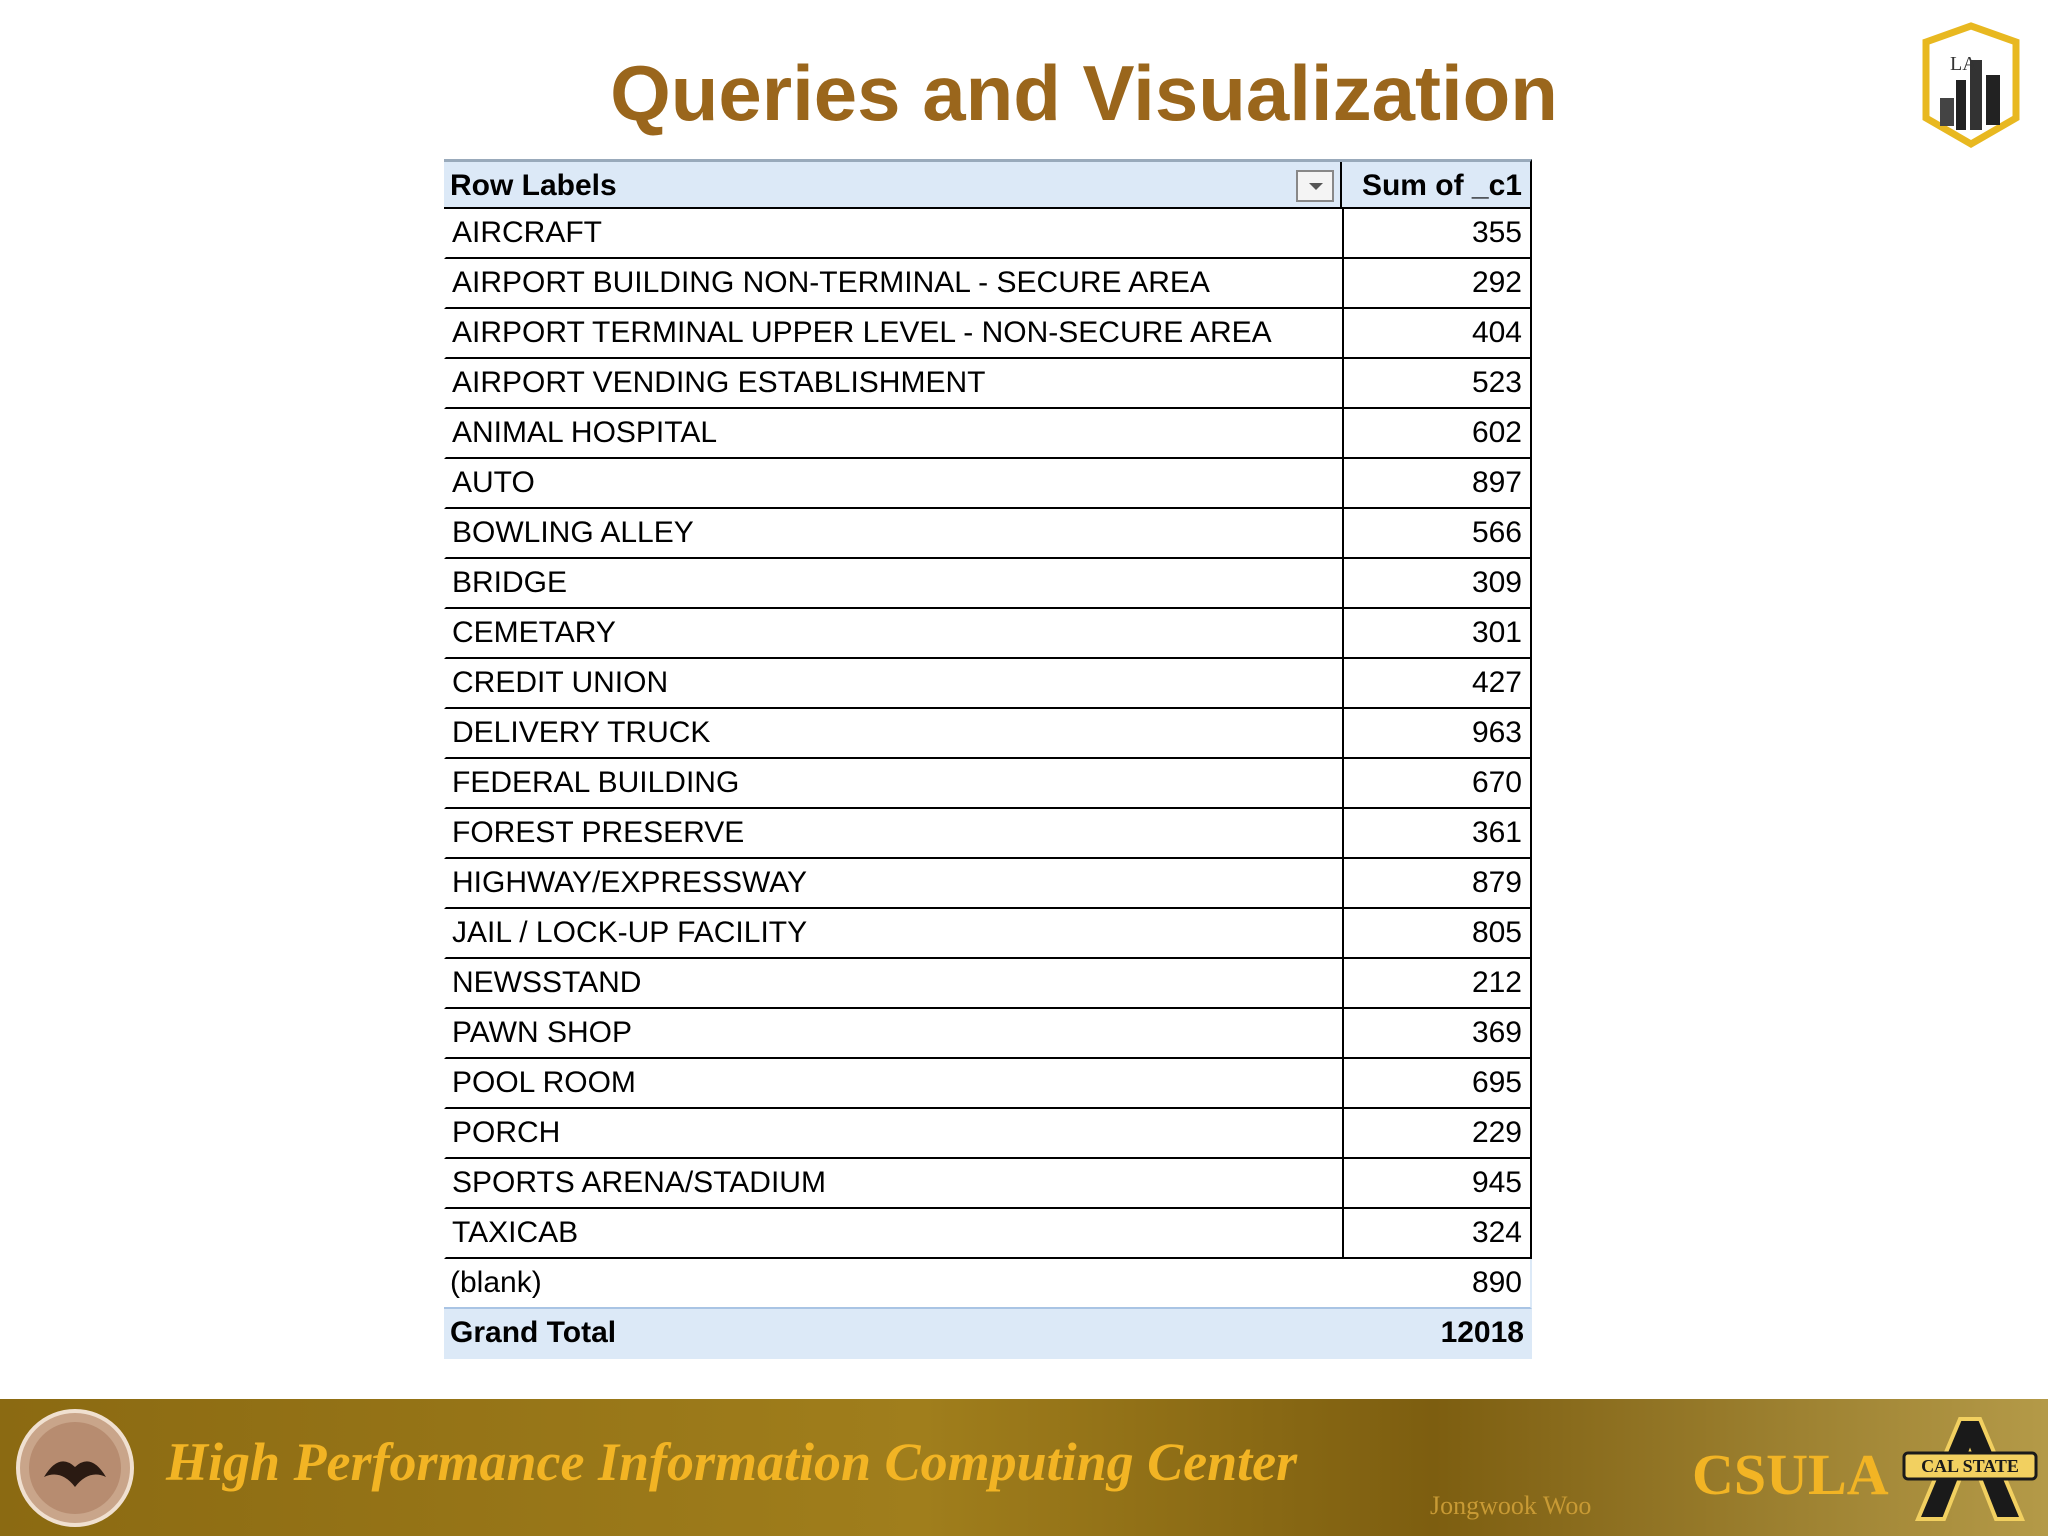 The height and width of the screenshot is (1536, 2048). Describe the element at coordinates (1496, 932) in the screenshot. I see `row-value: 805` at that location.